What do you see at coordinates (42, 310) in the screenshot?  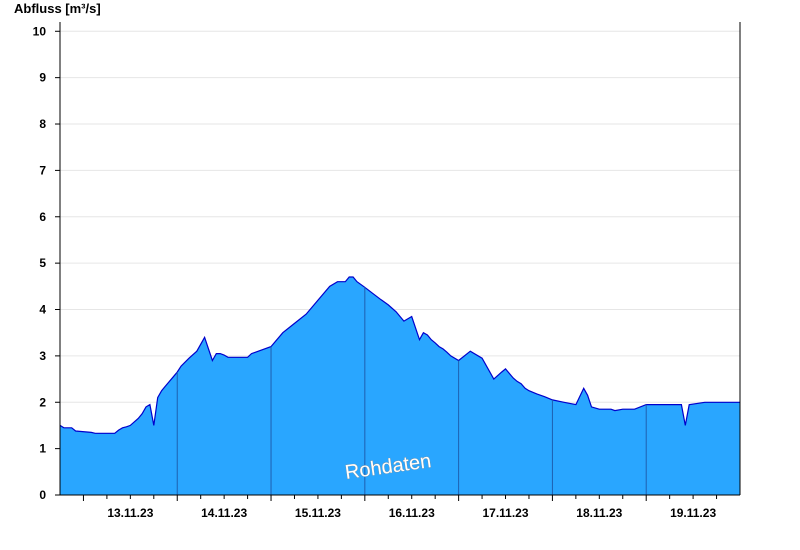 I see `y-tick-label-4: 4` at bounding box center [42, 310].